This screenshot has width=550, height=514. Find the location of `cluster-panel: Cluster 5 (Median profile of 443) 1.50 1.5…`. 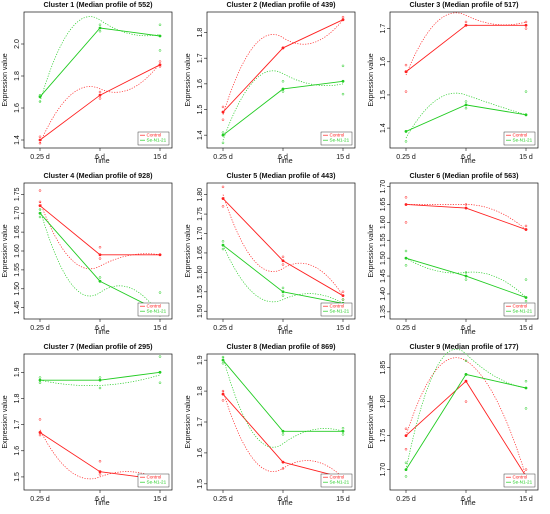

cluster-panel: Cluster 5 (Median profile of 443) 1.50 1.5… is located at coordinates (274, 256).